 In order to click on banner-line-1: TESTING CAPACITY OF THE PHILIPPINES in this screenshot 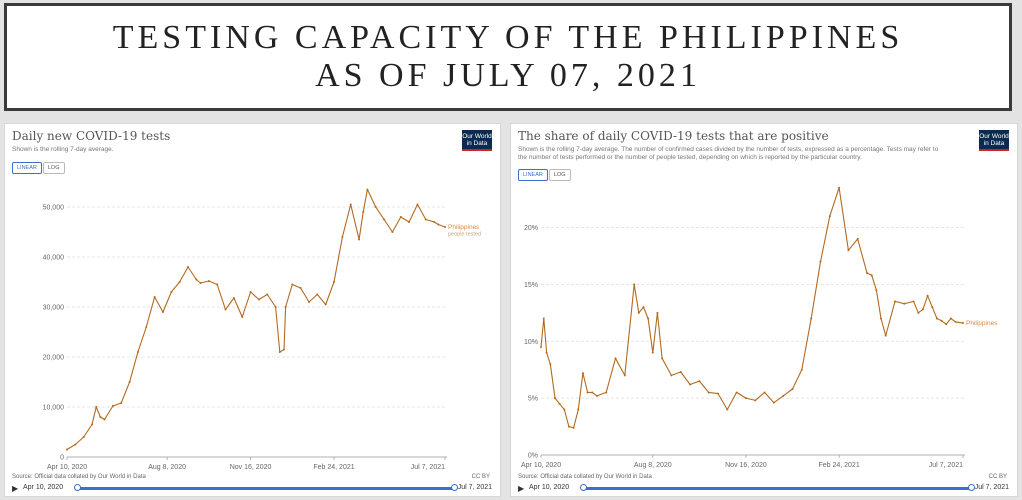, I will do `click(508, 37)`.